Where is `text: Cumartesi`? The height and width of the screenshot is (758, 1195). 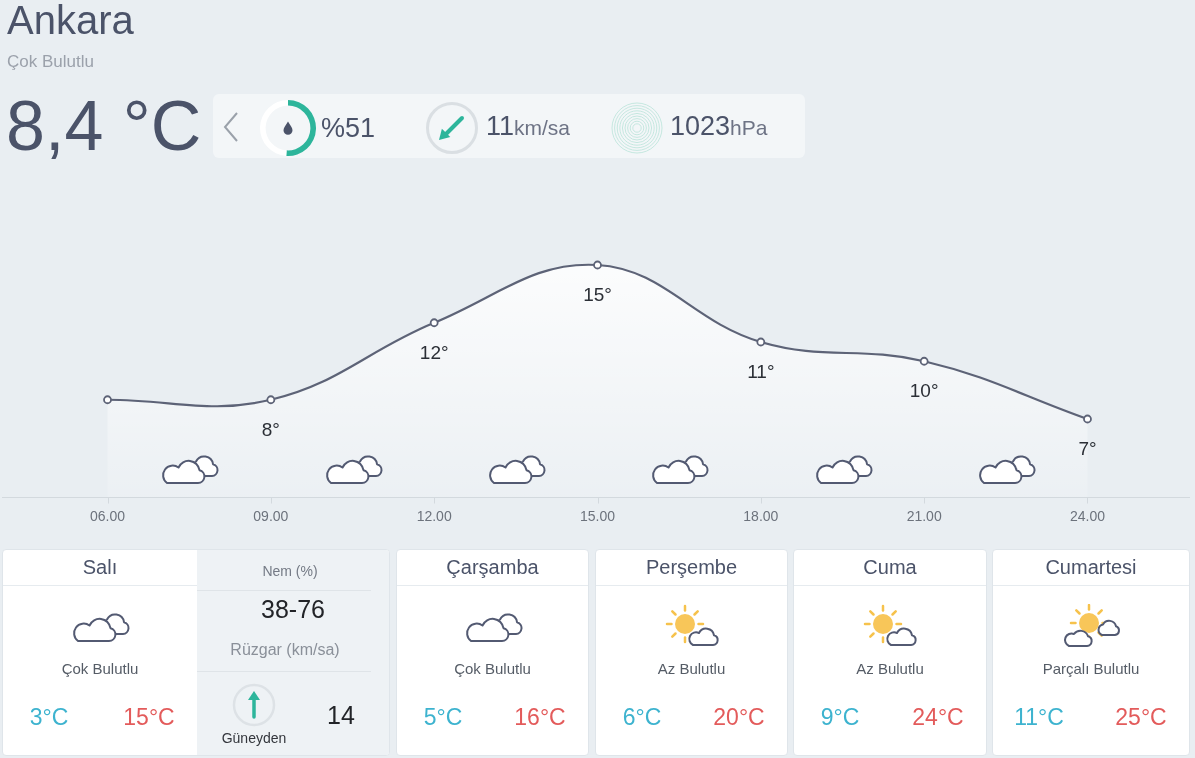
text: Cumartesi is located at coordinates (1091, 567).